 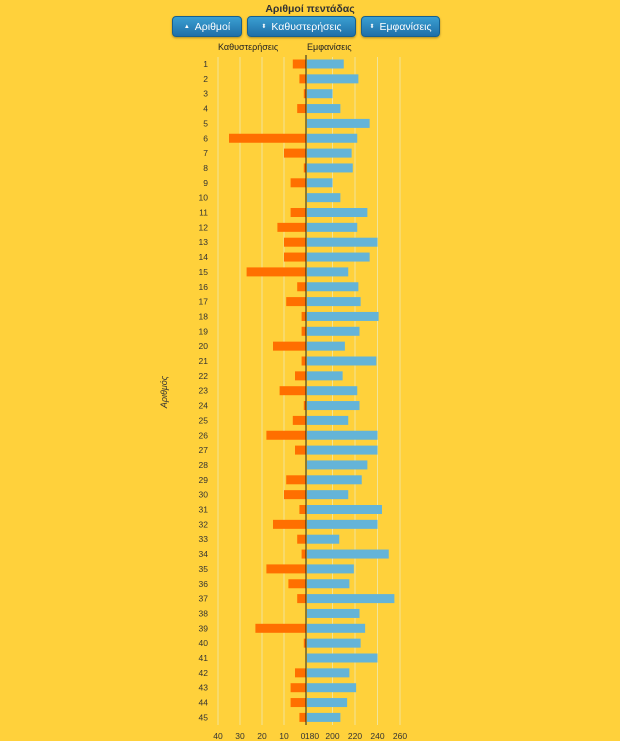 What do you see at coordinates (204, 257) in the screenshot?
I see `category-label: 14` at bounding box center [204, 257].